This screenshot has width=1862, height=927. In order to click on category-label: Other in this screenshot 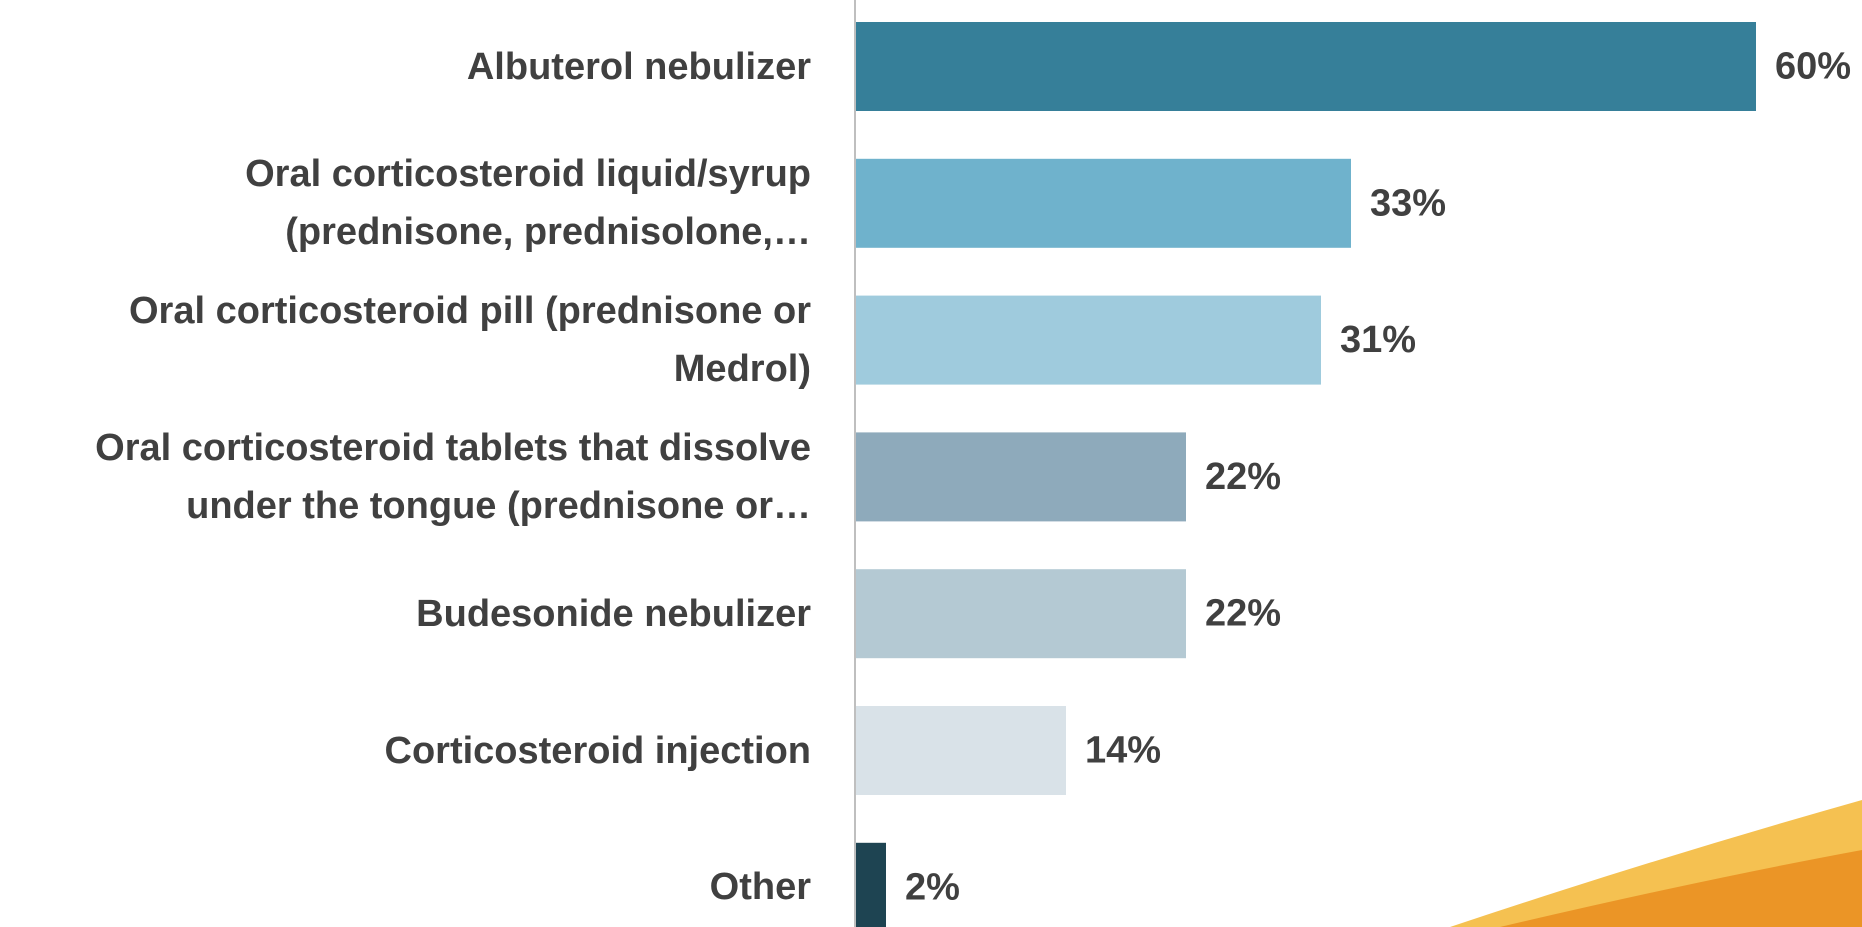, I will do `click(760, 887)`.